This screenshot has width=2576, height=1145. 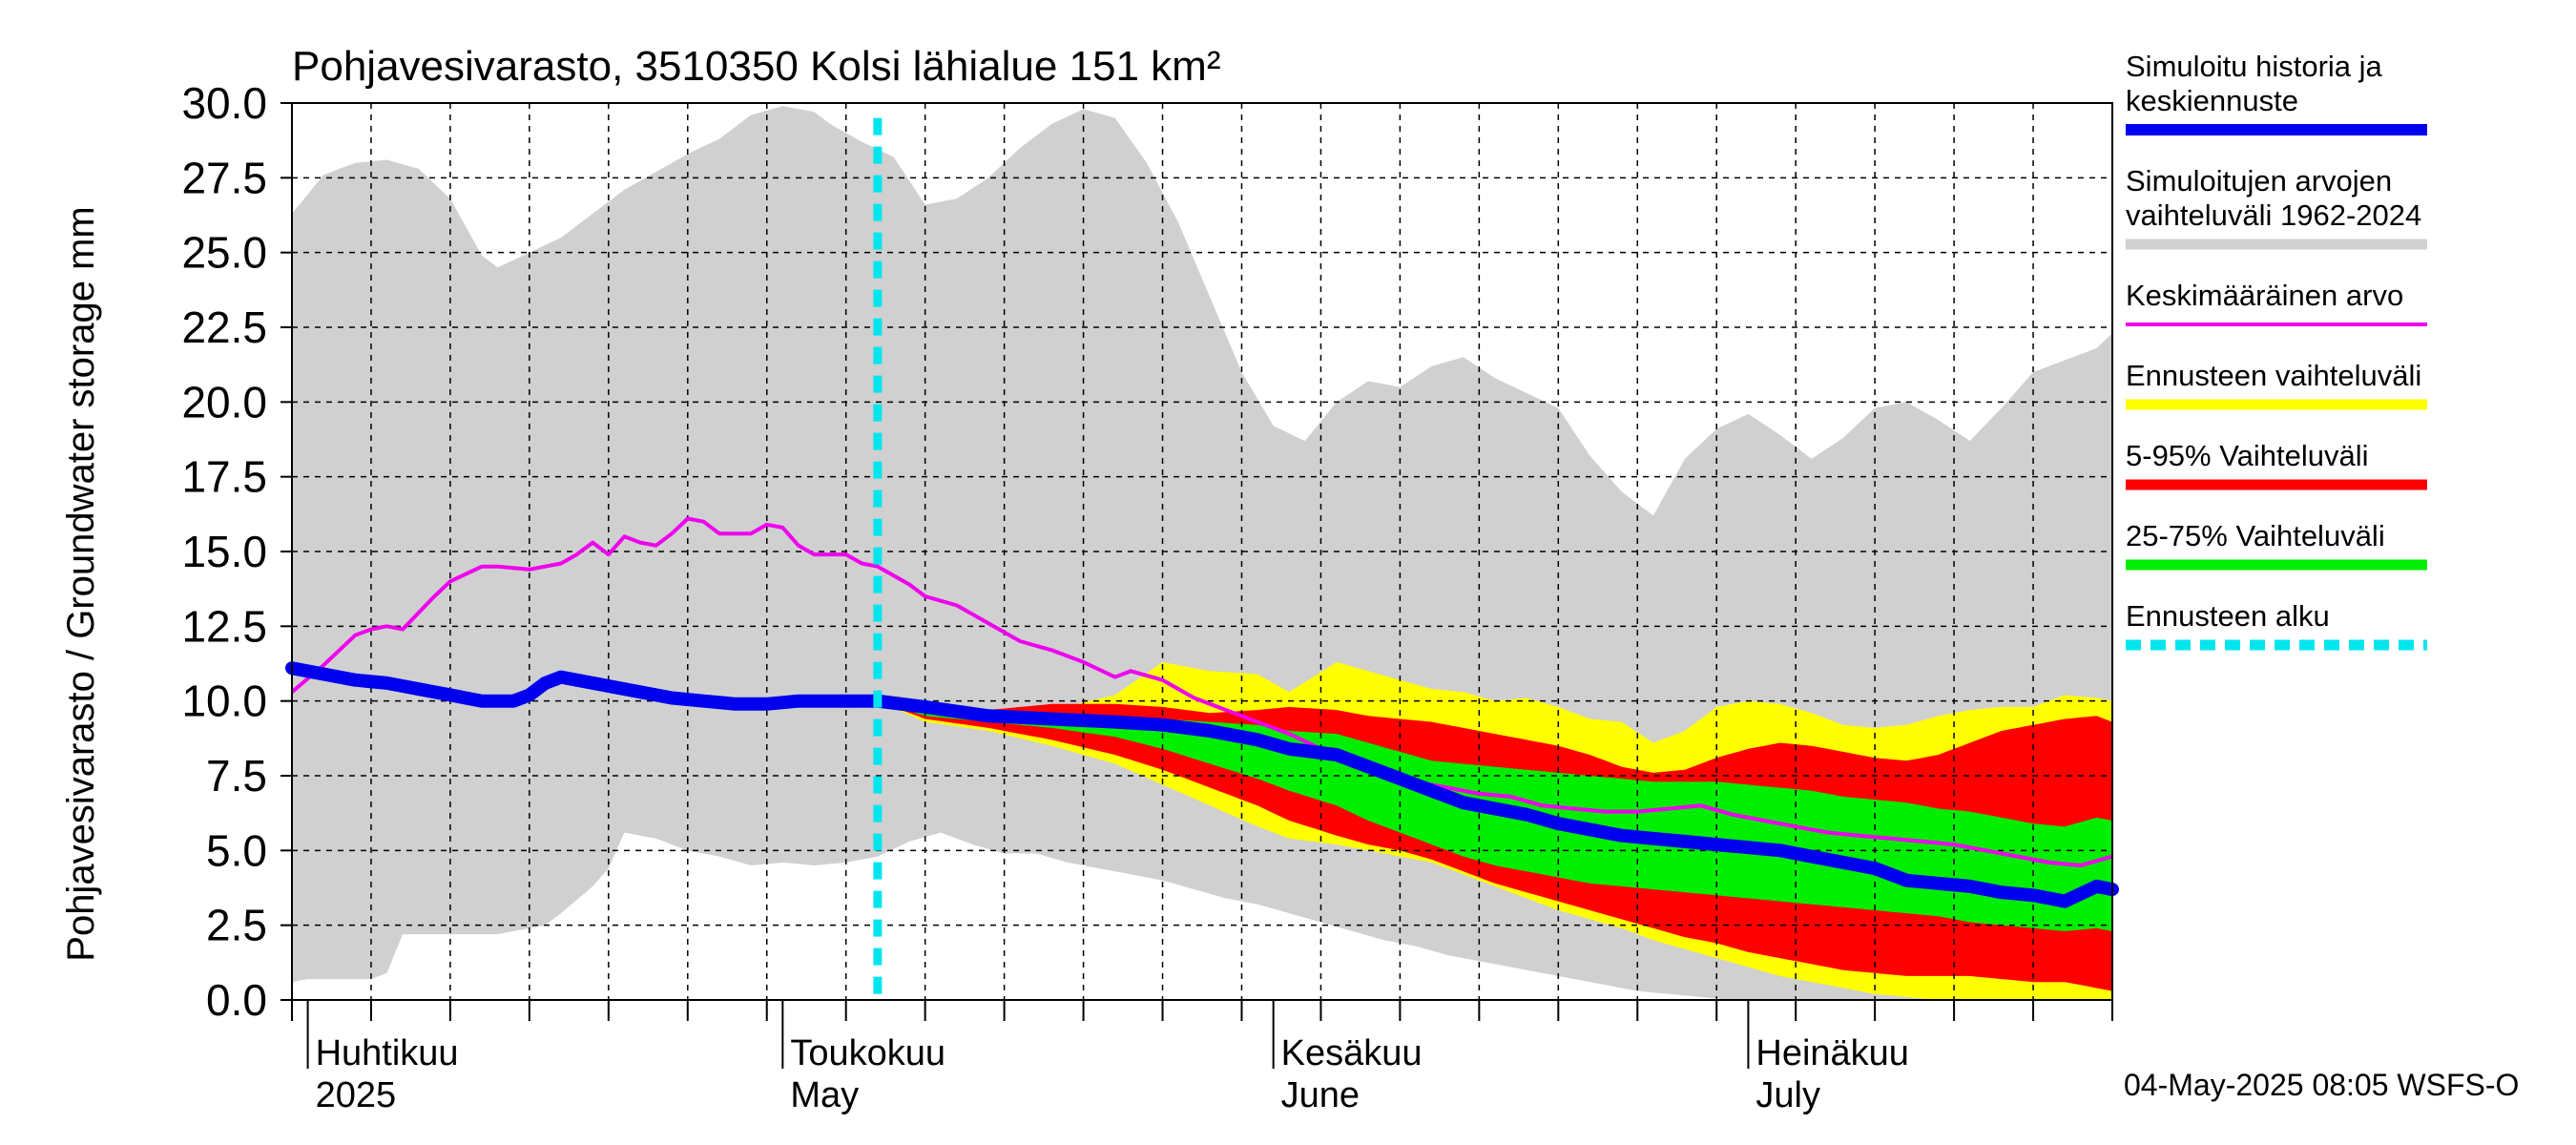 What do you see at coordinates (1352, 1053) in the screenshot?
I see `month-label-fi: Kesäkuu` at bounding box center [1352, 1053].